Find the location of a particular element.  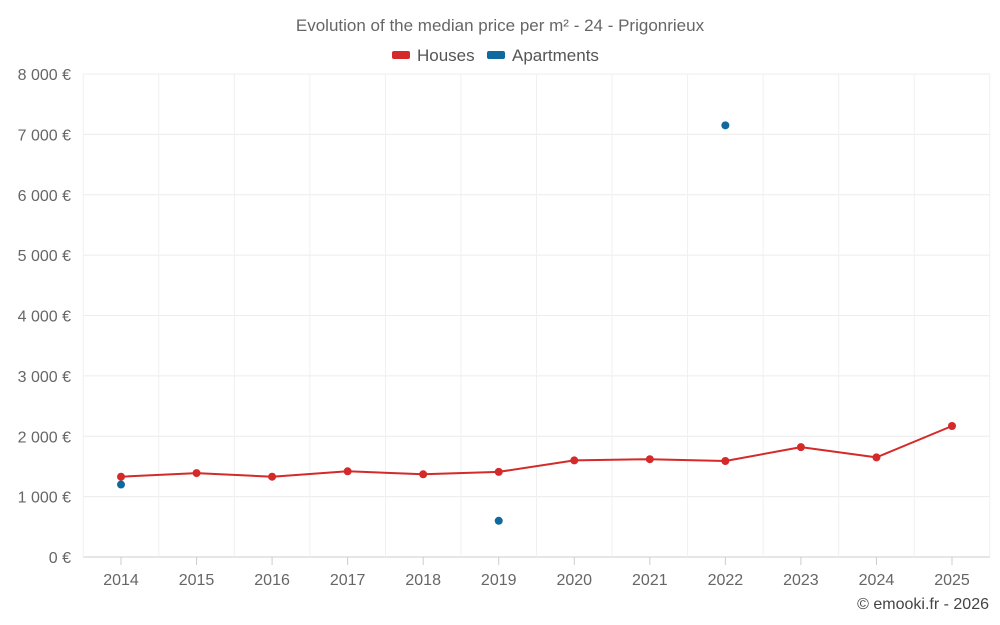

houses-point-2014 is located at coordinates (121, 476).